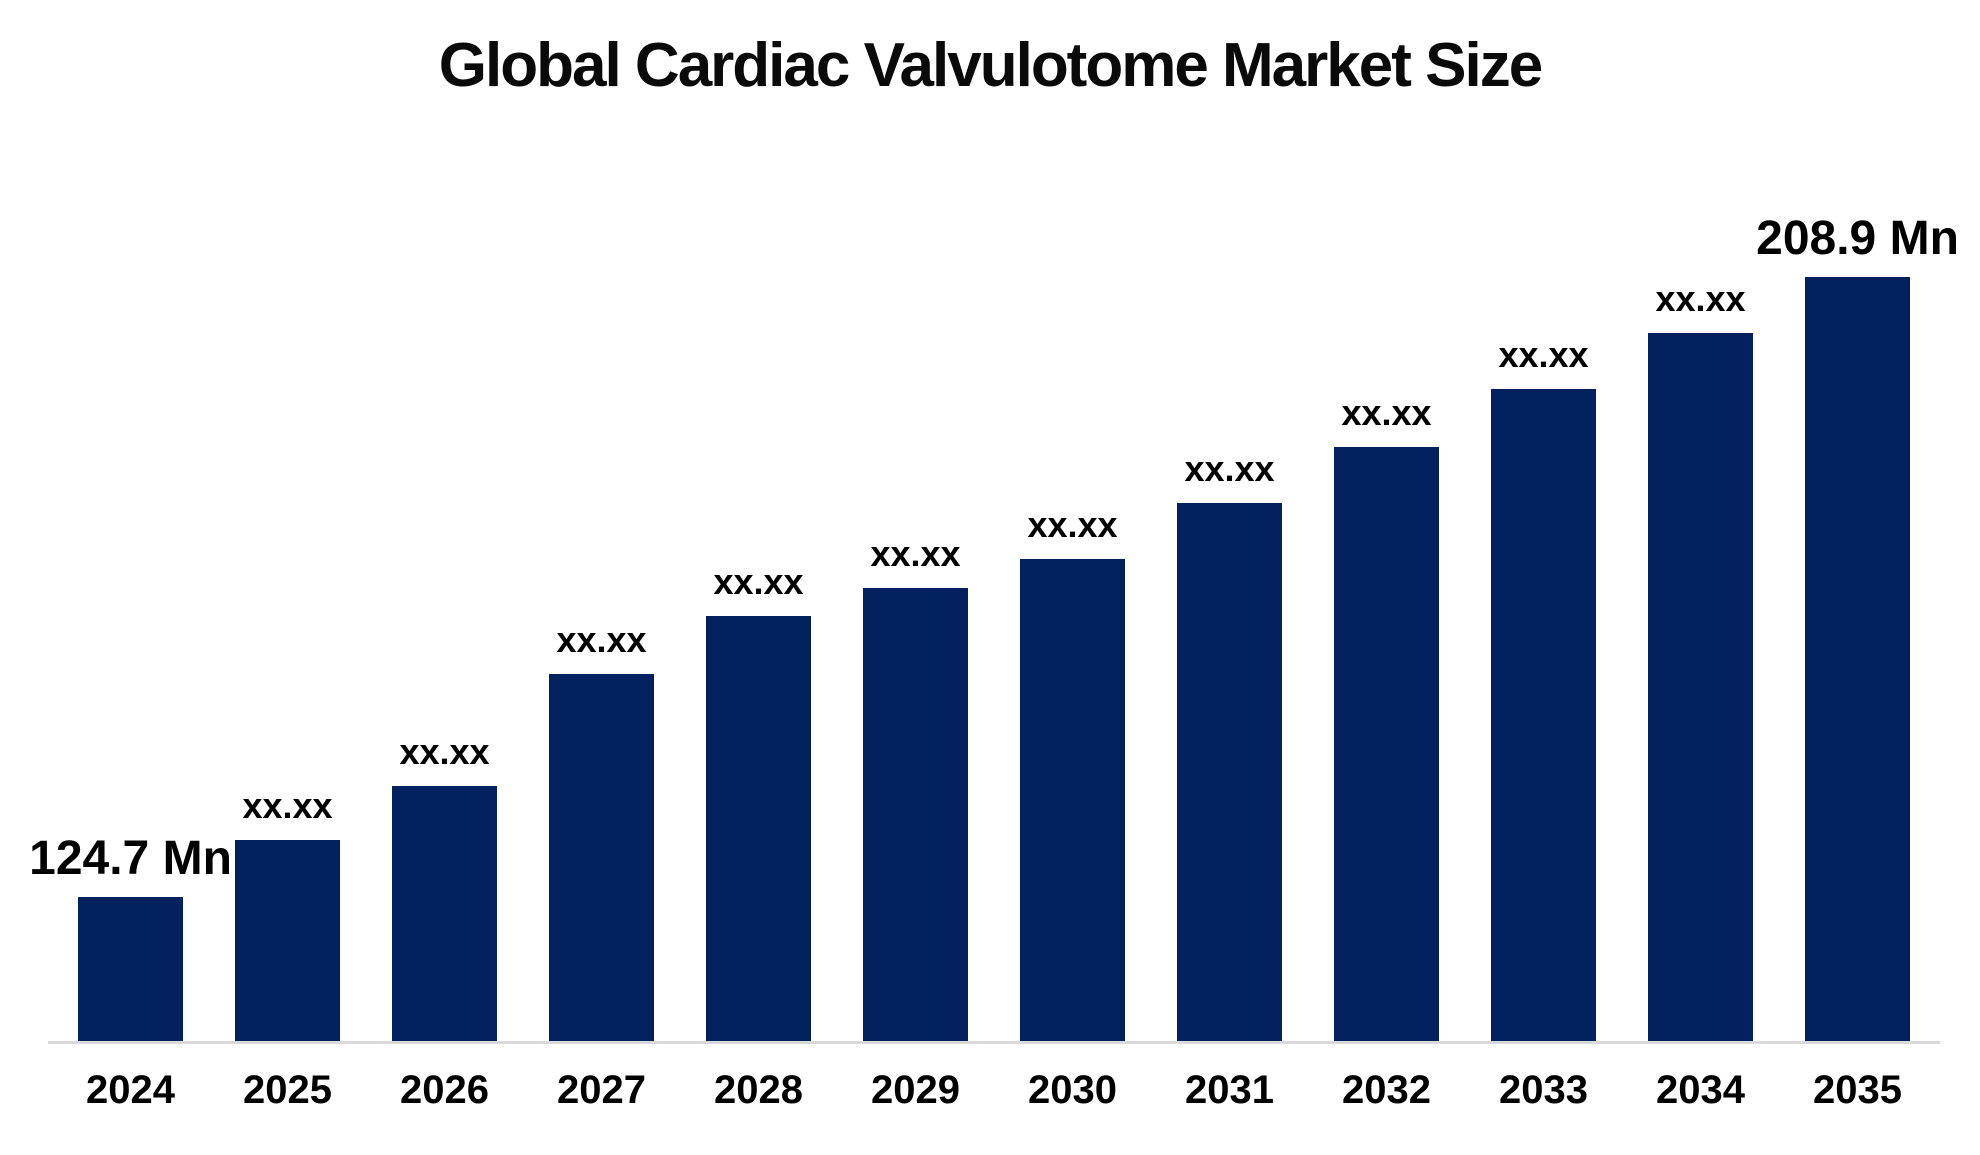  What do you see at coordinates (1857, 238) in the screenshot?
I see `bar-value-label: 208.9 Mn` at bounding box center [1857, 238].